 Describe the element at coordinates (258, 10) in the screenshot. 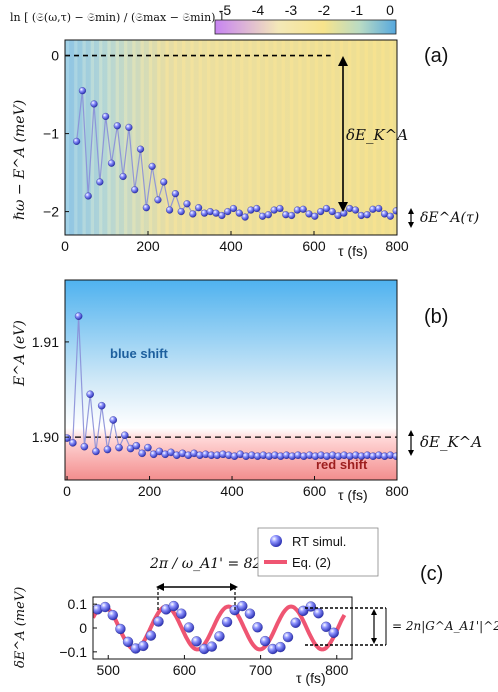

I see `colorbar-tick: -4` at that location.